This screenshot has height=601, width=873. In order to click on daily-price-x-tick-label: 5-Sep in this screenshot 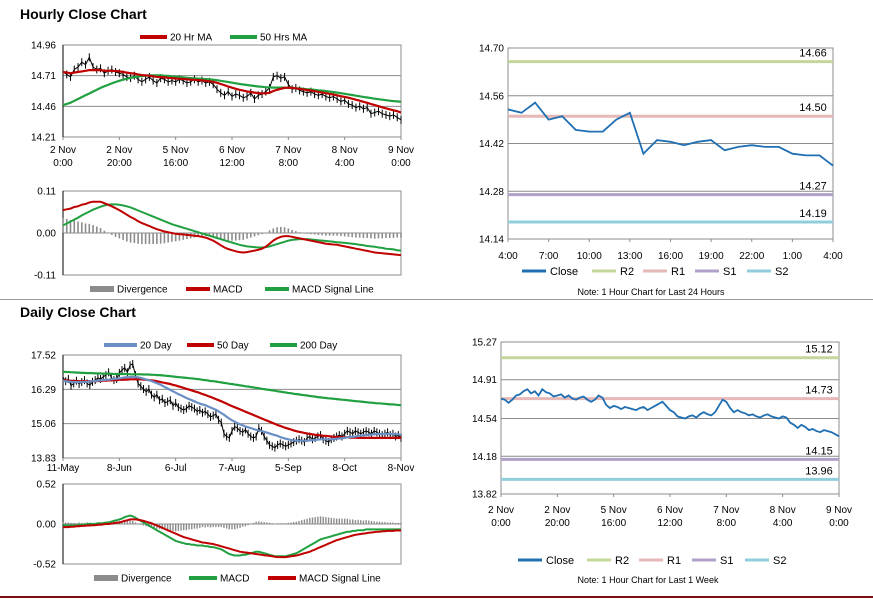, I will do `click(288, 468)`.